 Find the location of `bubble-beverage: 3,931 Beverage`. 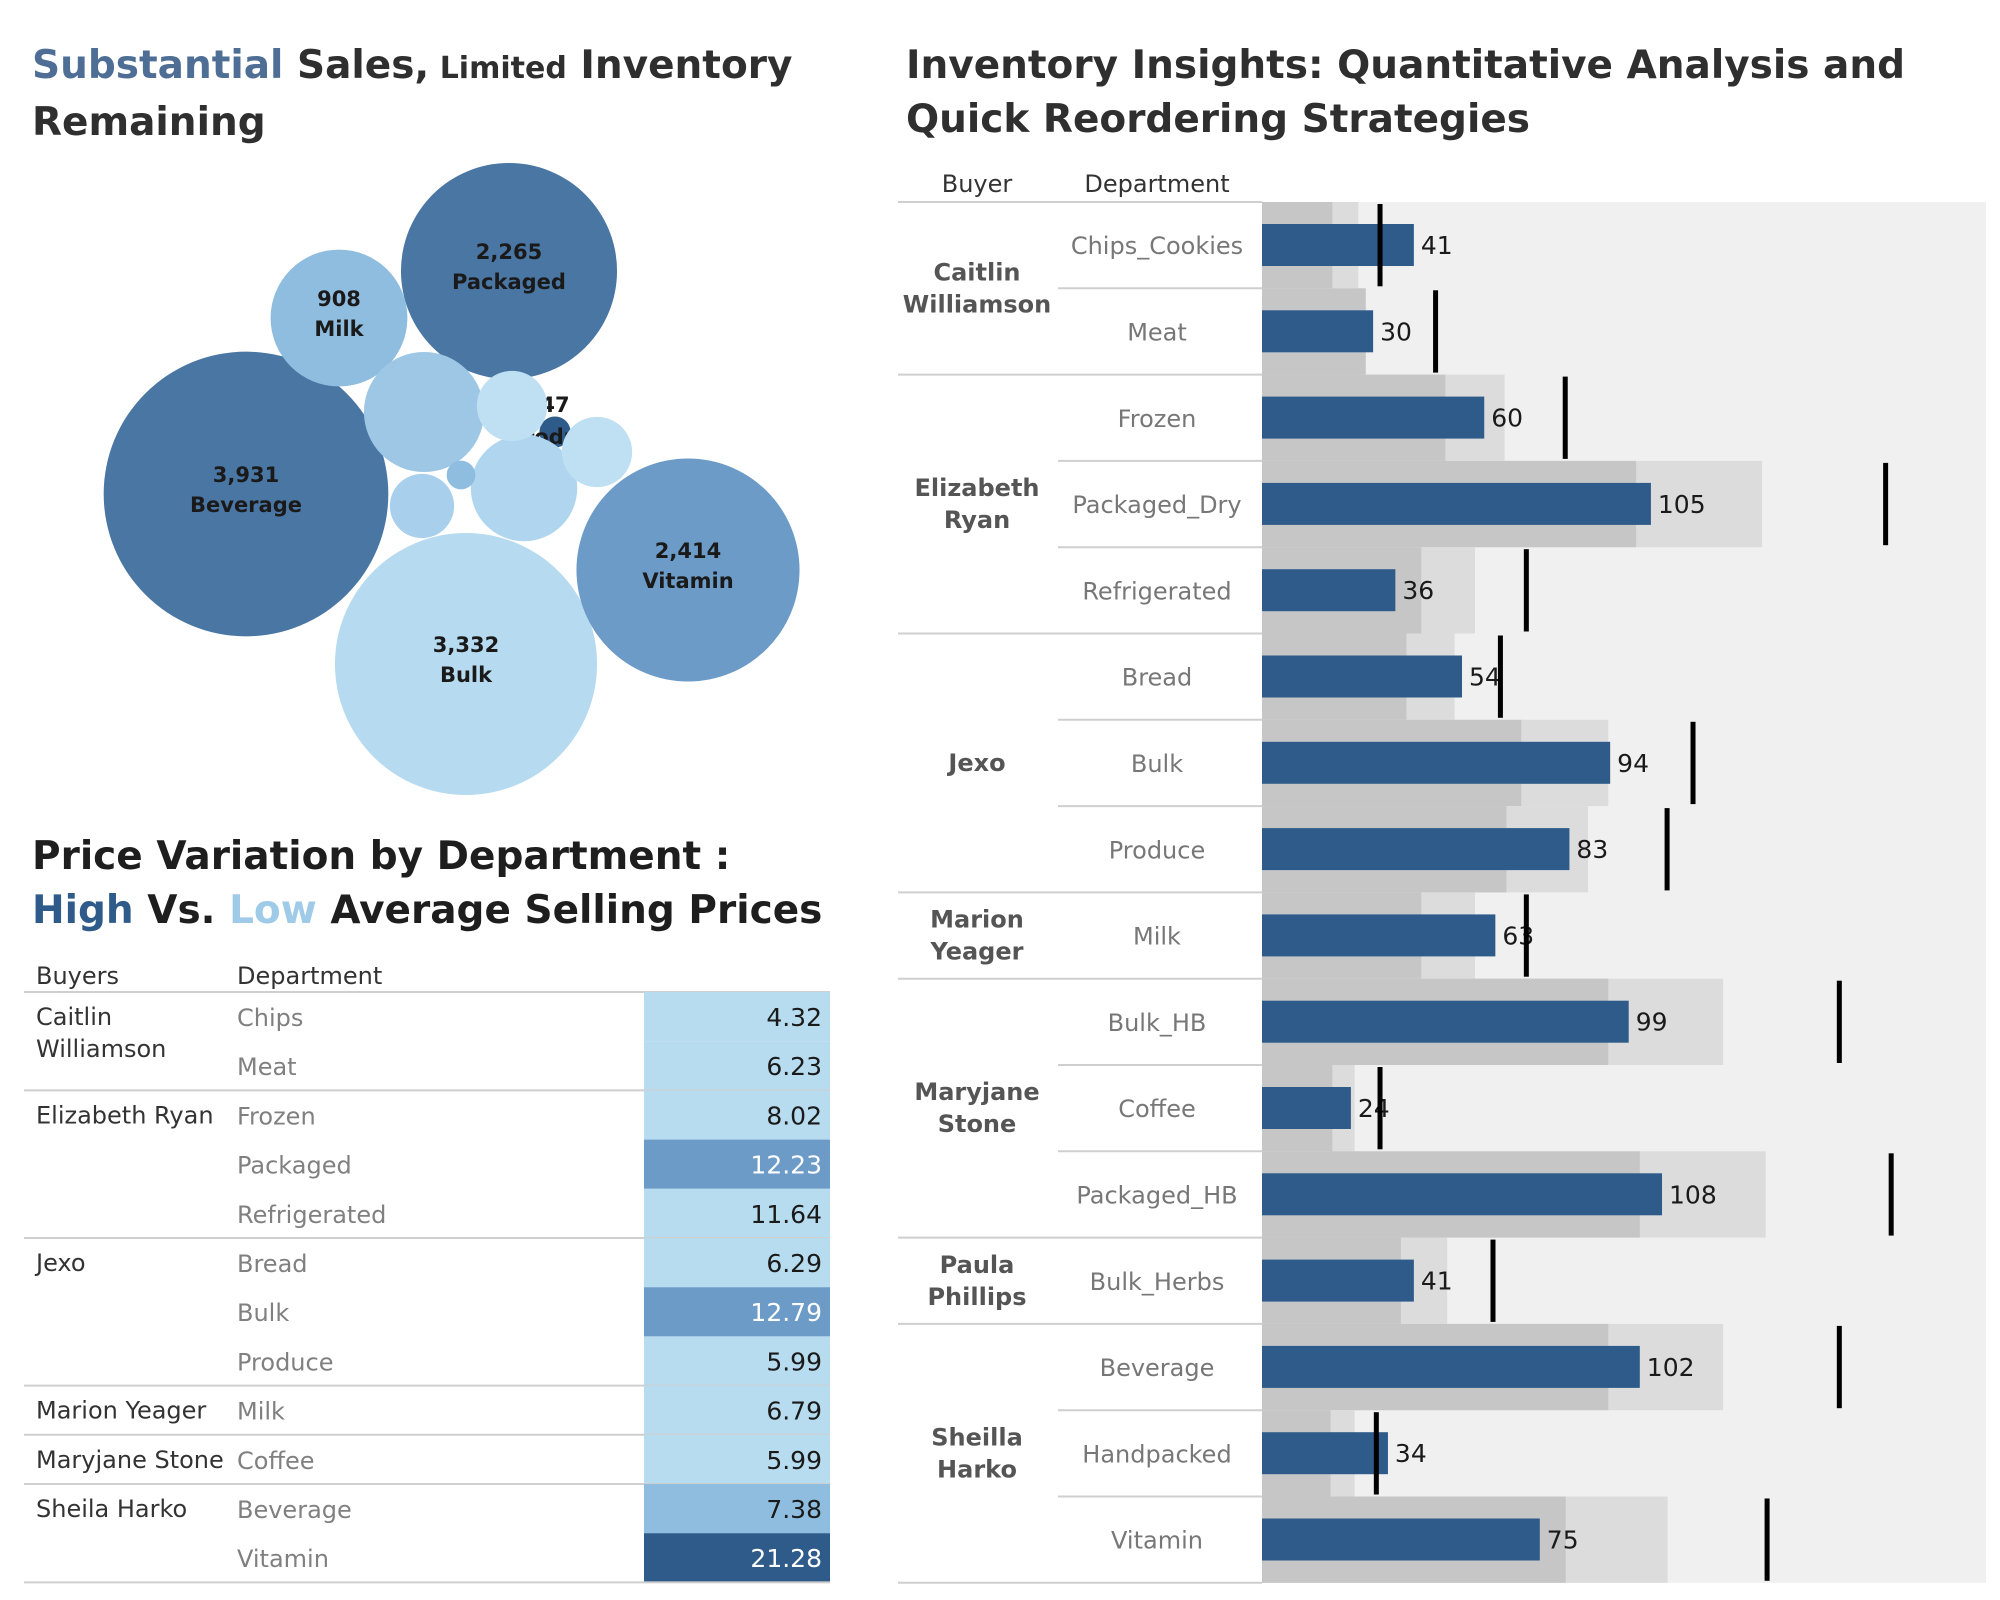

bubble-beverage: 3,931 Beverage is located at coordinates (246, 494).